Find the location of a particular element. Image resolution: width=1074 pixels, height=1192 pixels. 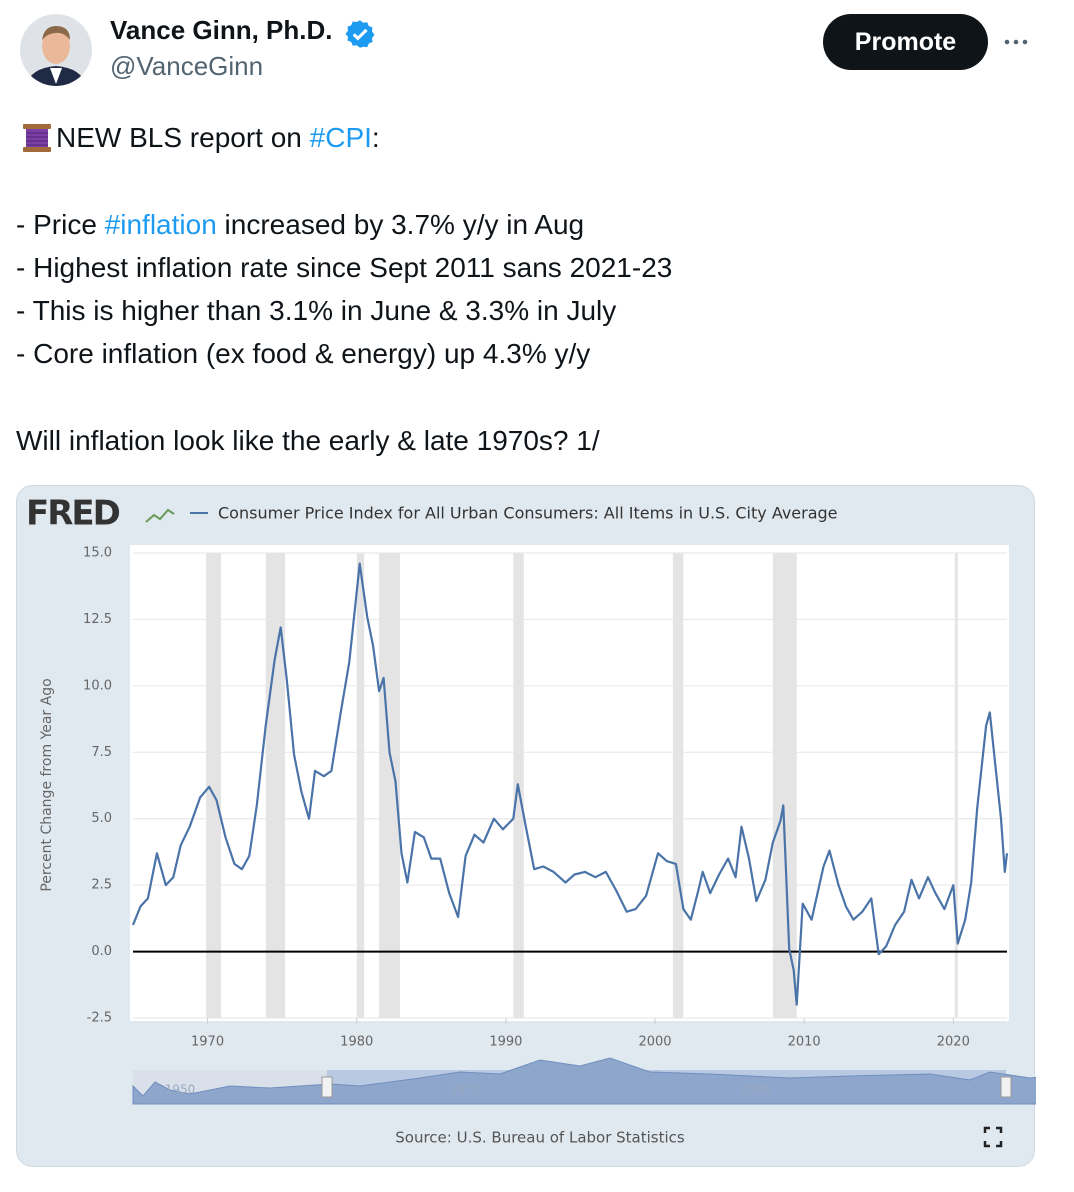

y-tick-label: 0.0 is located at coordinates (101, 951).